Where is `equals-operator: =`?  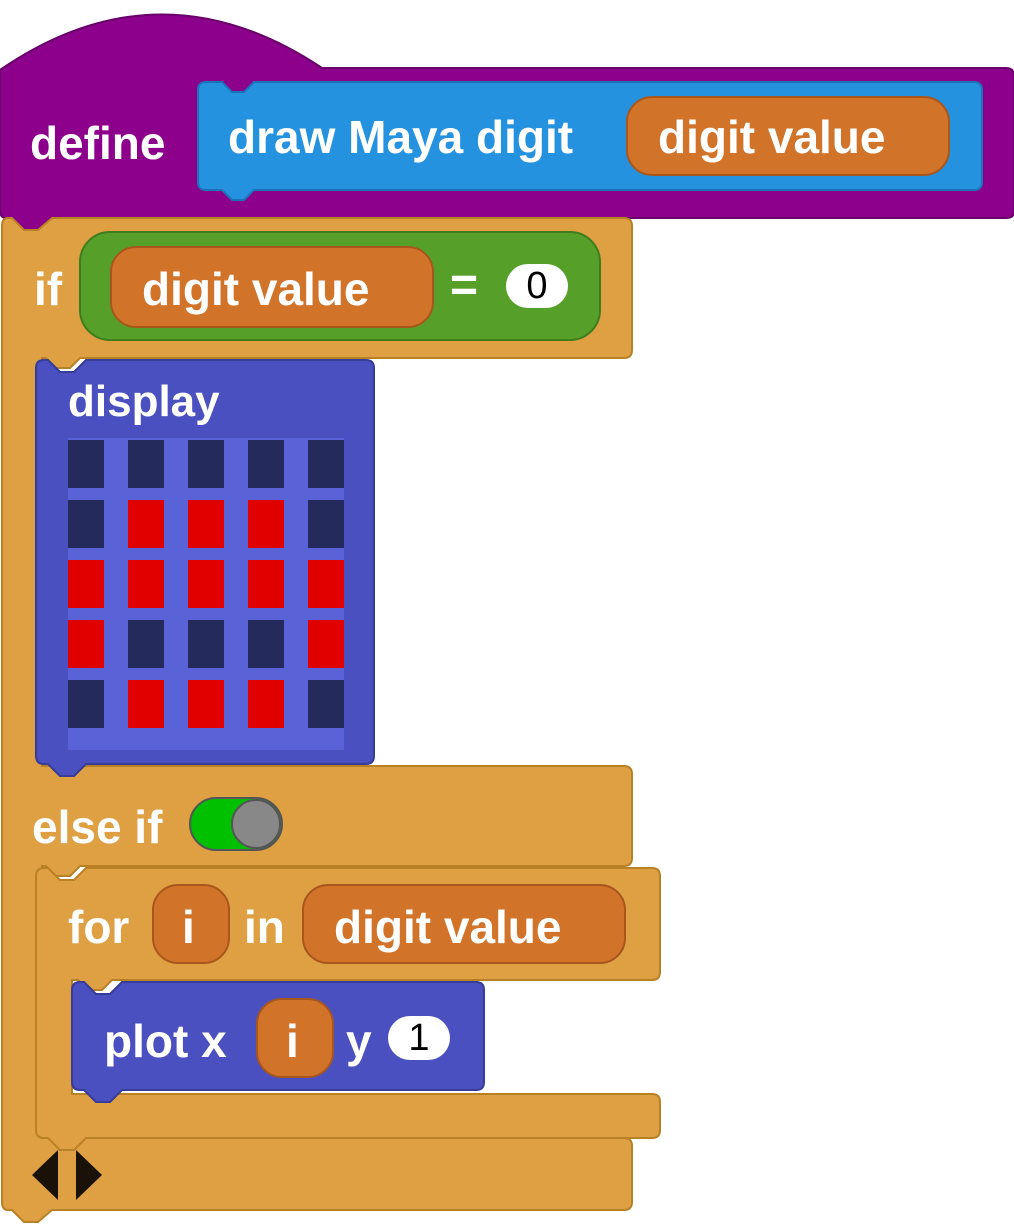 equals-operator: = is located at coordinates (464, 285).